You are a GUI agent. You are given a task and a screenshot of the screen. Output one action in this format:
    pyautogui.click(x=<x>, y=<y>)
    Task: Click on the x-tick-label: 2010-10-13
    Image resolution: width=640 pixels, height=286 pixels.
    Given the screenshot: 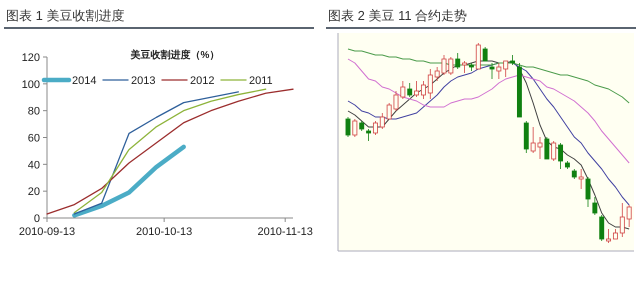 What is the action you would take?
    pyautogui.click(x=164, y=232)
    